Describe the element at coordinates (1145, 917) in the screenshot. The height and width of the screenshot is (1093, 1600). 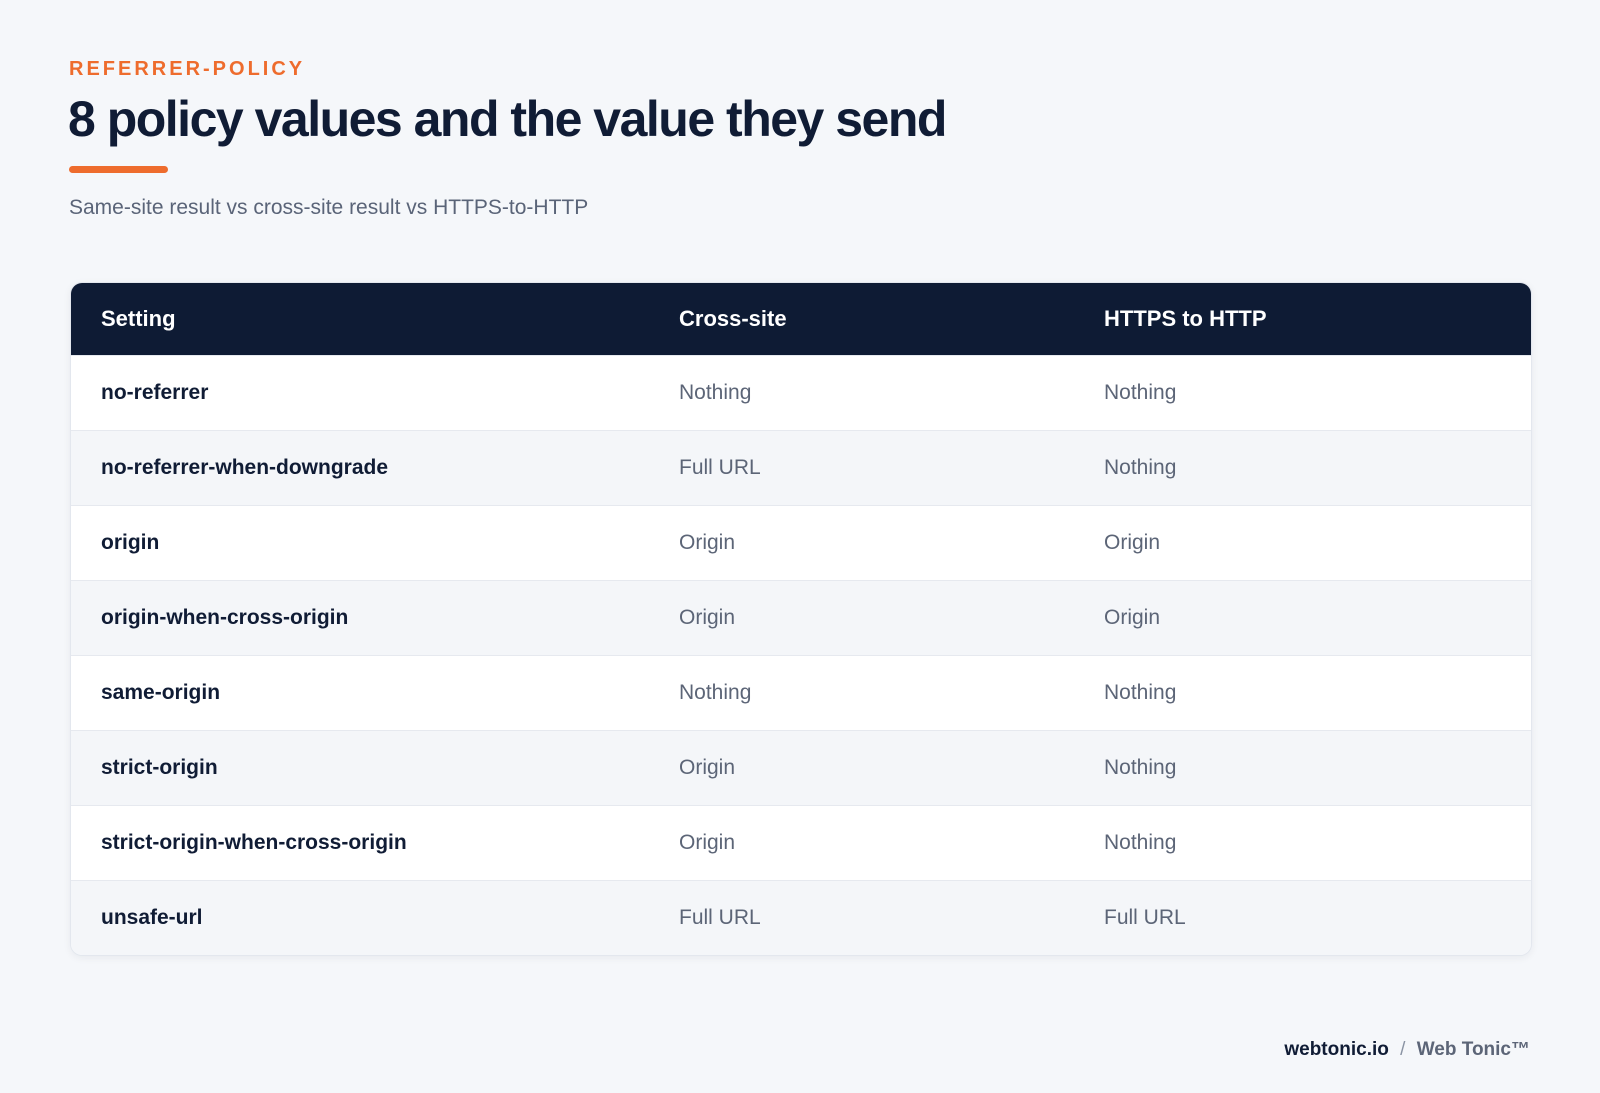
I see `cell-https-to-http: Full URL` at that location.